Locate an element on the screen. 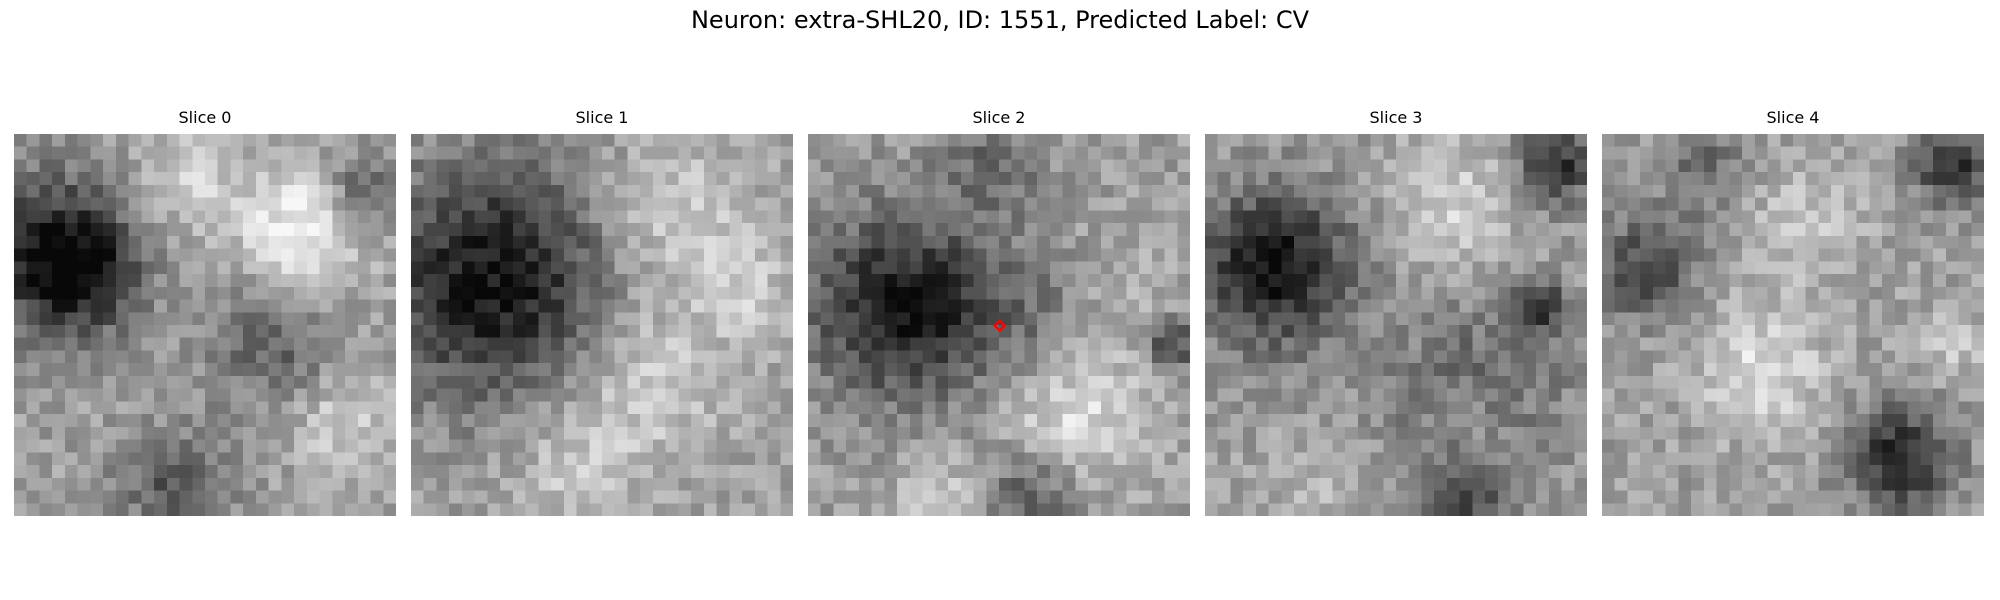 This screenshot has width=2000, height=600. slice-panel-3: Slice 3 is located at coordinates (1396, 312).